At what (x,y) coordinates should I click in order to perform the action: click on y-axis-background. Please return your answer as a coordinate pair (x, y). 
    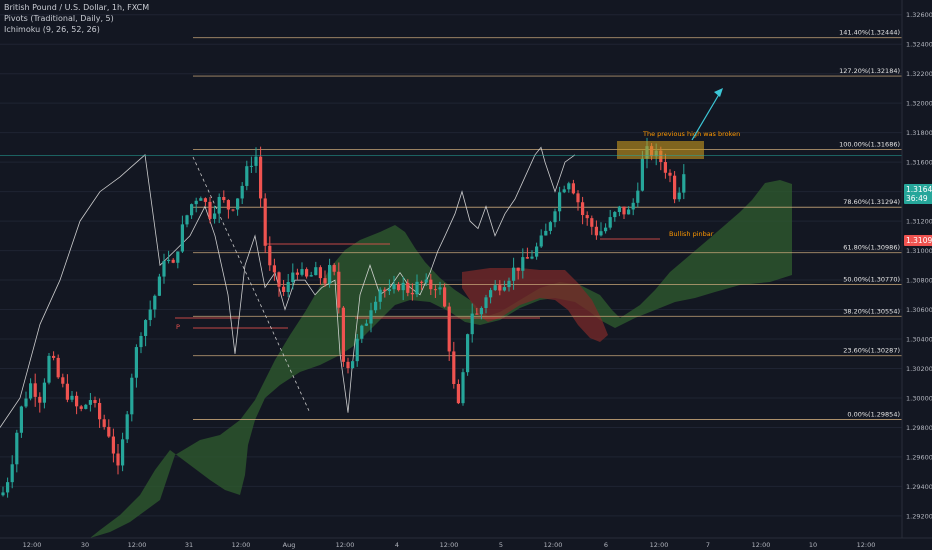
    Looking at the image, I should click on (917, 275).